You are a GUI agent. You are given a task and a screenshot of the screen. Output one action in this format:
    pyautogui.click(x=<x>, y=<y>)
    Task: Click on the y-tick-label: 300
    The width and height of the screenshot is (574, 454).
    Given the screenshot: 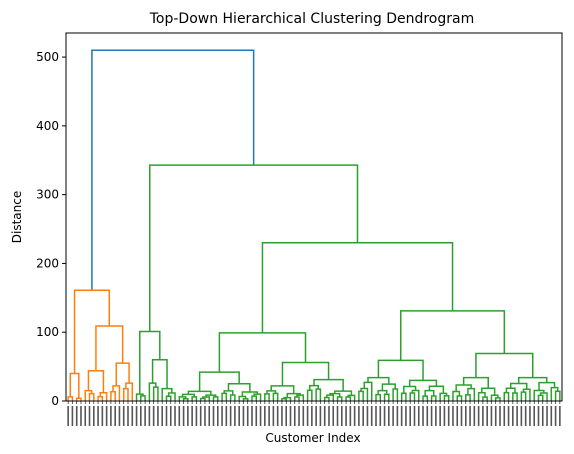 What is the action you would take?
    pyautogui.click(x=47, y=195)
    